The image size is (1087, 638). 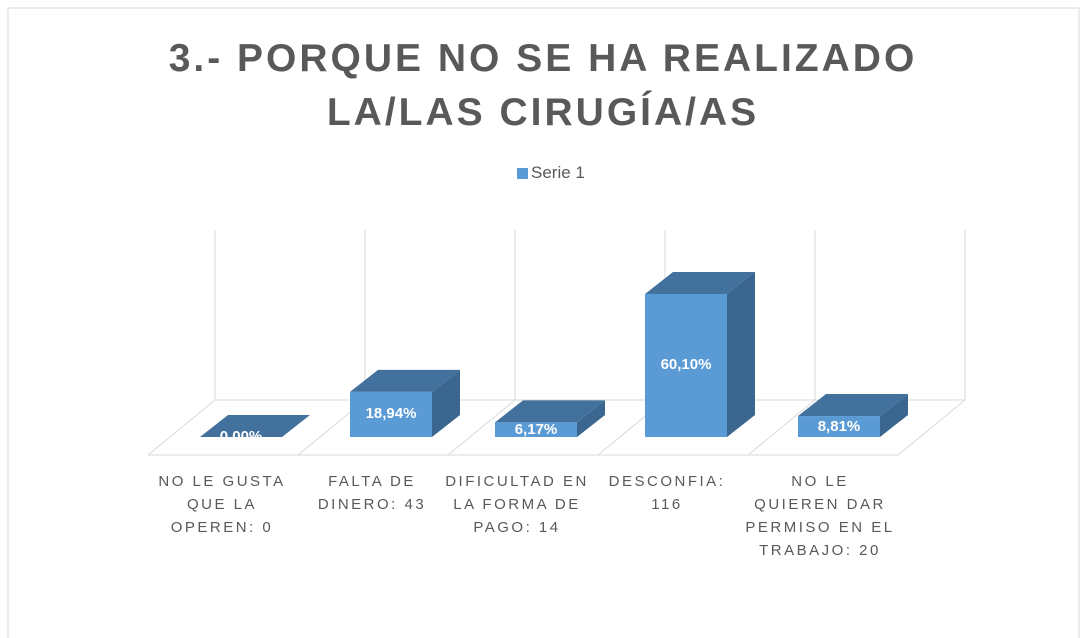 What do you see at coordinates (522, 173) in the screenshot?
I see `legend-swatch` at bounding box center [522, 173].